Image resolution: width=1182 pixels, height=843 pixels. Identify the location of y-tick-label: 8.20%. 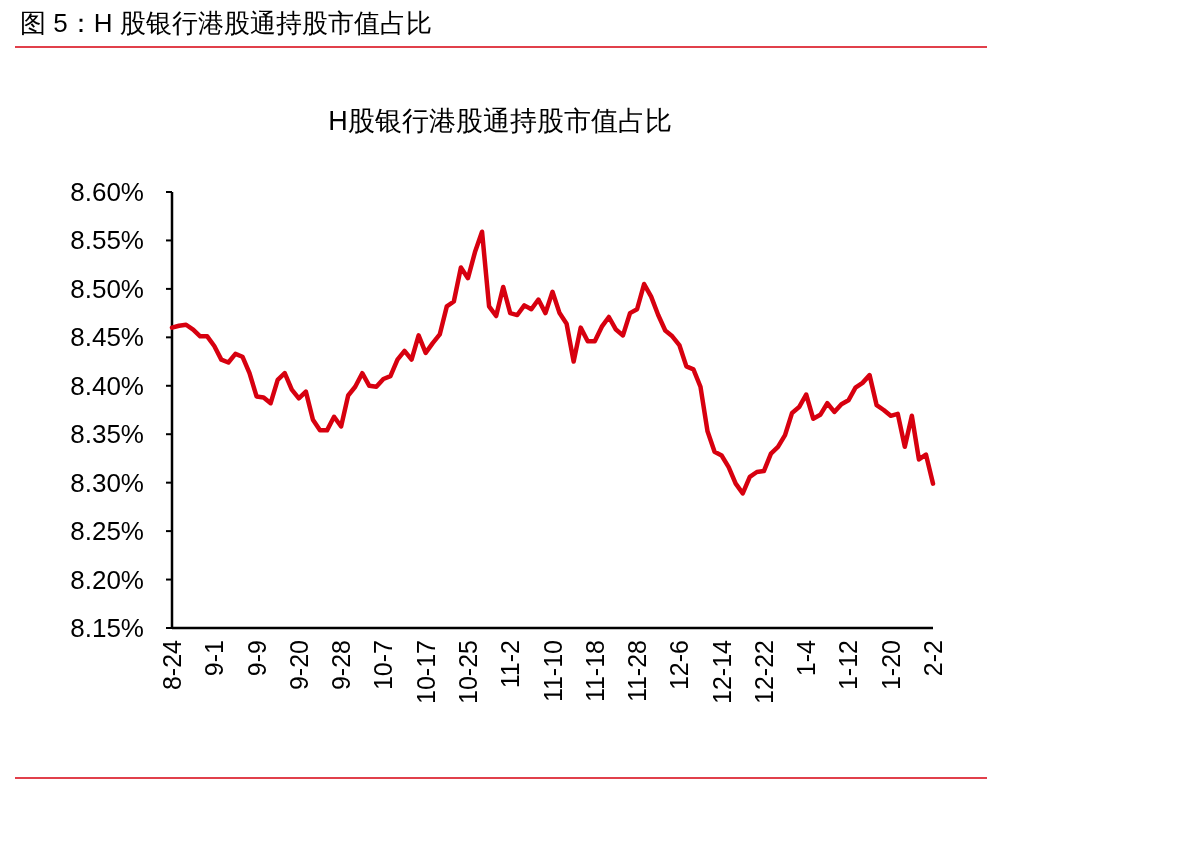
(107, 579).